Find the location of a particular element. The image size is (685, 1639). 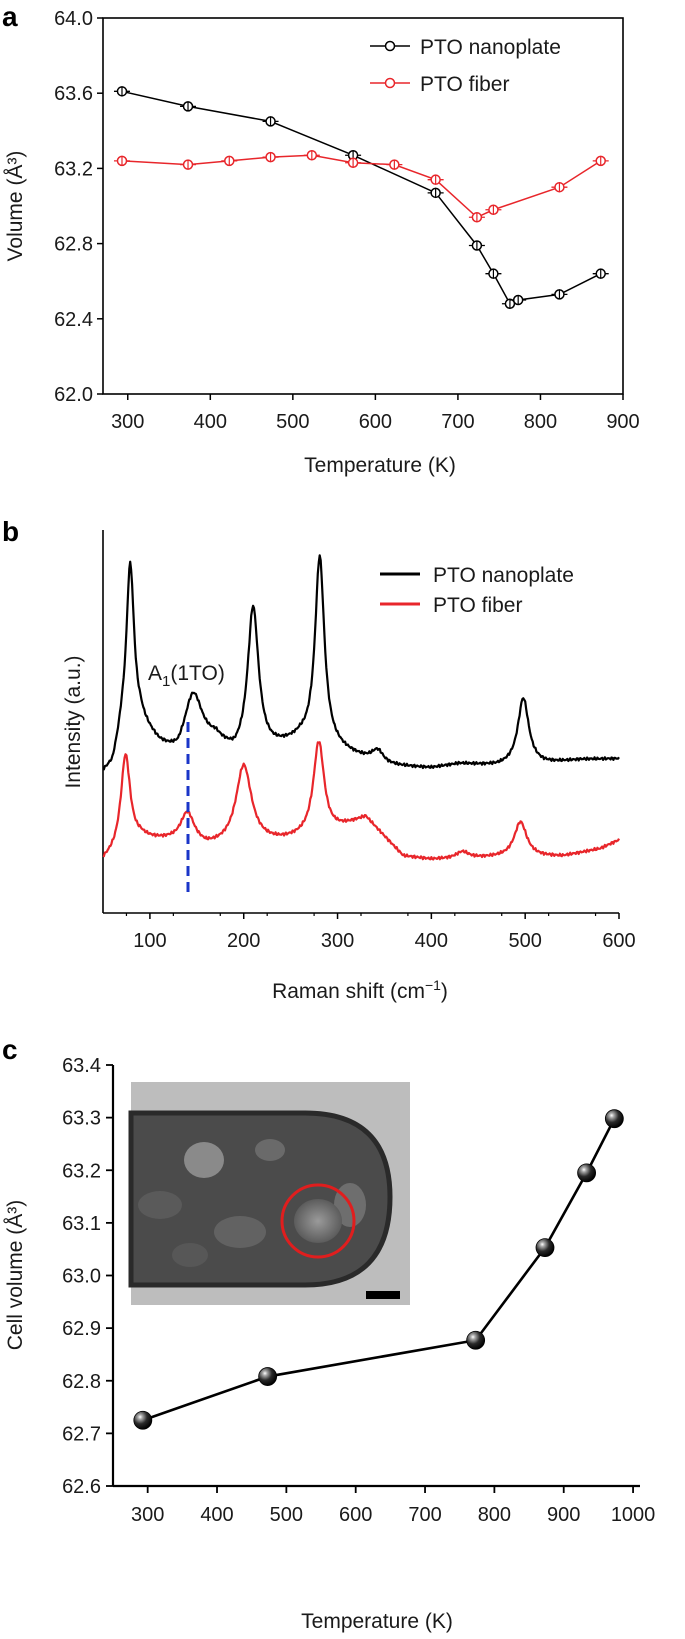

legend-b-fiber-label: PTO fiber is located at coordinates (477, 605).